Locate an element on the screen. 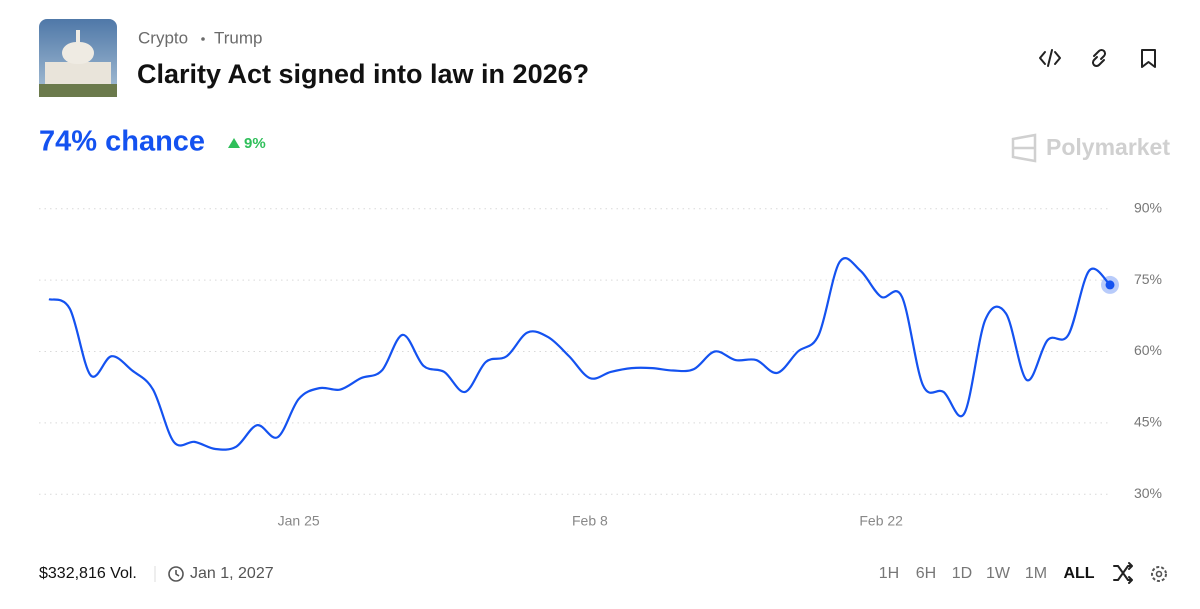 The image size is (1200, 609). market-image is located at coordinates (78, 58).